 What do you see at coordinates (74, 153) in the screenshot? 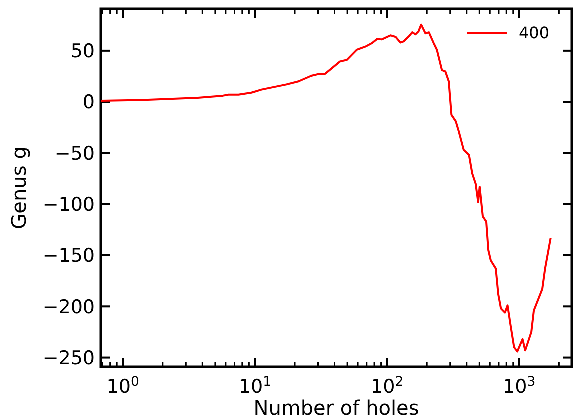
I see `y-tick-label: −50` at bounding box center [74, 153].